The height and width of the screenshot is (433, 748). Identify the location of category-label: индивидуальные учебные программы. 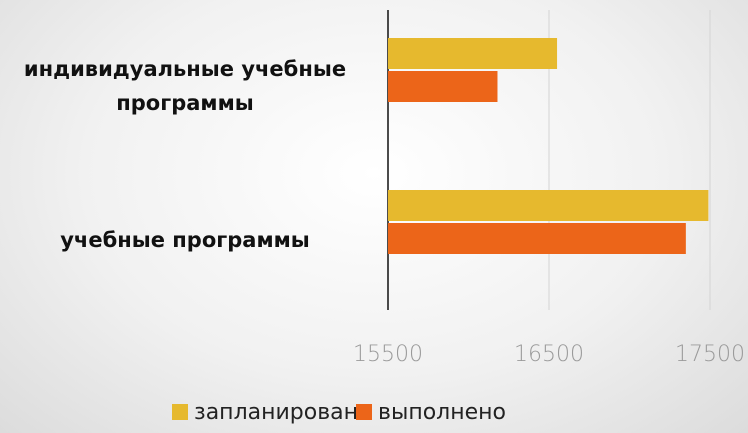
(185, 86).